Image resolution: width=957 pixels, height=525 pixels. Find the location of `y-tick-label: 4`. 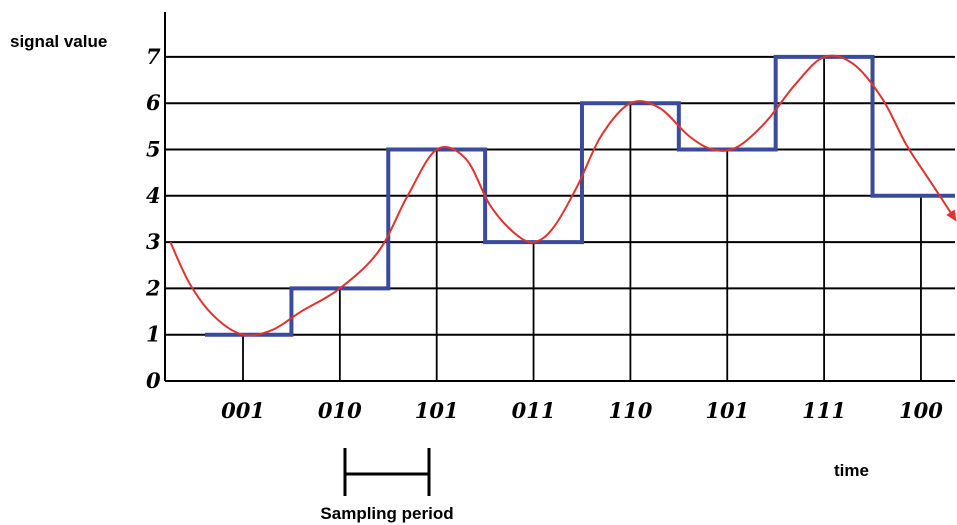

y-tick-label: 4 is located at coordinates (153, 195).